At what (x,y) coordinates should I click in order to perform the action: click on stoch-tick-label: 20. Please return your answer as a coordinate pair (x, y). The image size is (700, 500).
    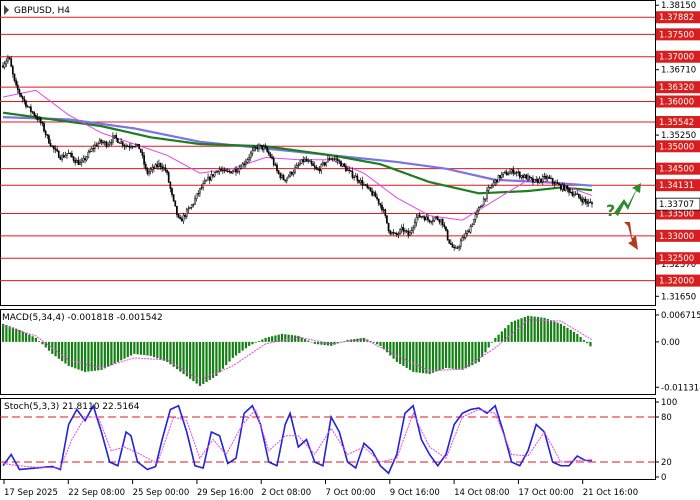
    Looking at the image, I should click on (666, 463).